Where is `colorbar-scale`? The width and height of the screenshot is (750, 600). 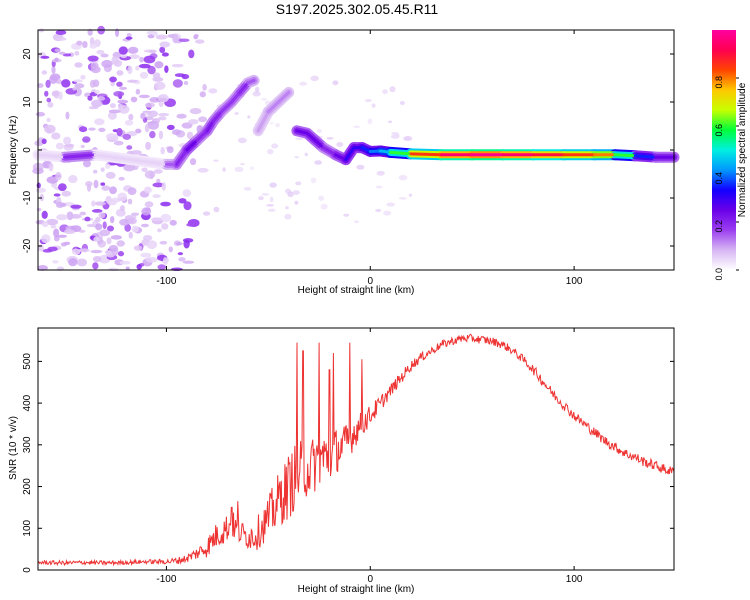
colorbar-scale is located at coordinates (724, 150).